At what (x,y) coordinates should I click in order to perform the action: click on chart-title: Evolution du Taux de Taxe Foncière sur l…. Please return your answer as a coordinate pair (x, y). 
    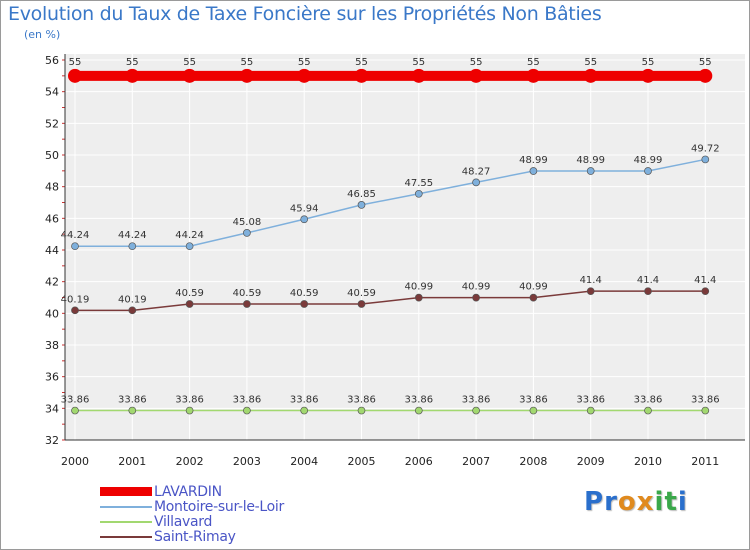
    Looking at the image, I should click on (305, 14).